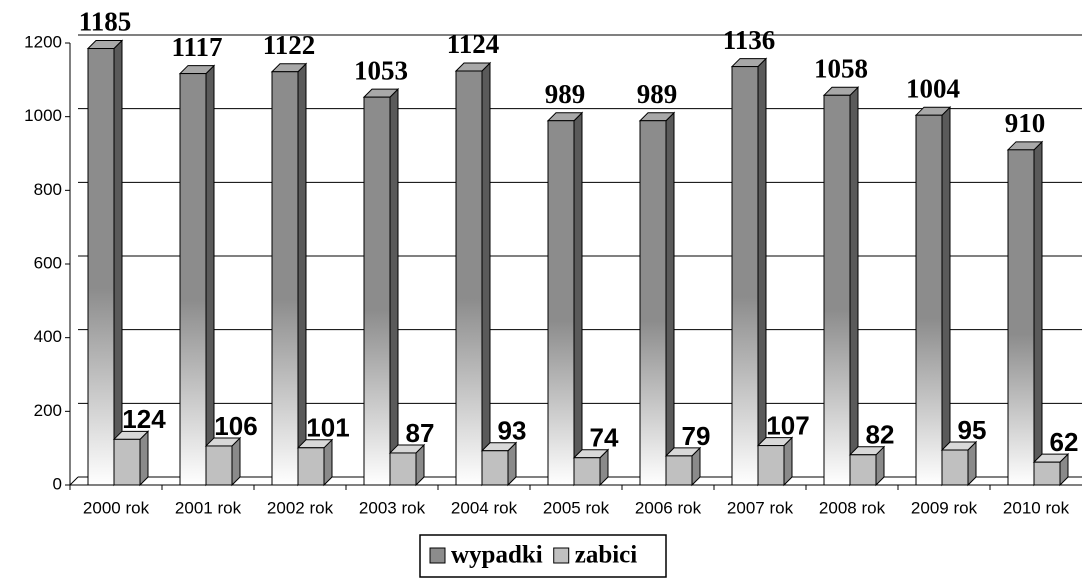 This screenshot has width=1082, height=583. What do you see at coordinates (43, 41) in the screenshot?
I see `y-tick-label: 1200` at bounding box center [43, 41].